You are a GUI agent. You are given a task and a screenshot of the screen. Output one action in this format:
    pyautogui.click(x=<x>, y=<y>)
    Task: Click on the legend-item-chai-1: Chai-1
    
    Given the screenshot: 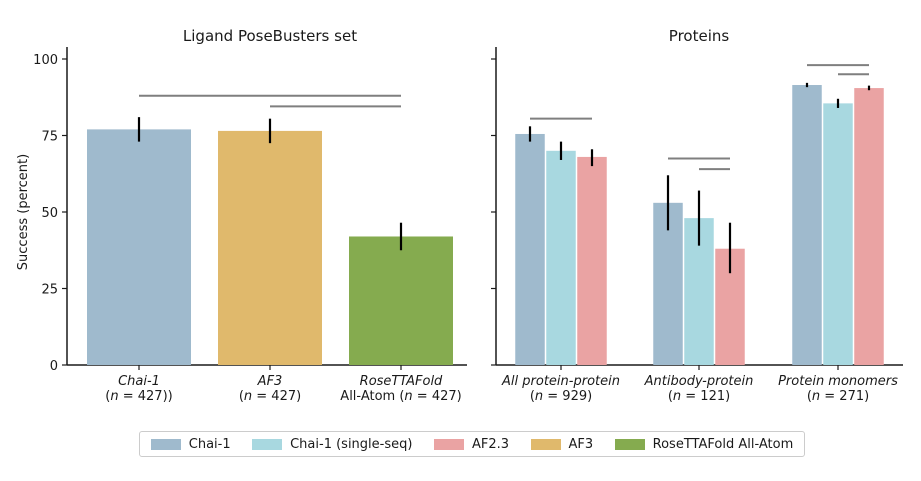 What is the action you would take?
    pyautogui.click(x=190, y=444)
    